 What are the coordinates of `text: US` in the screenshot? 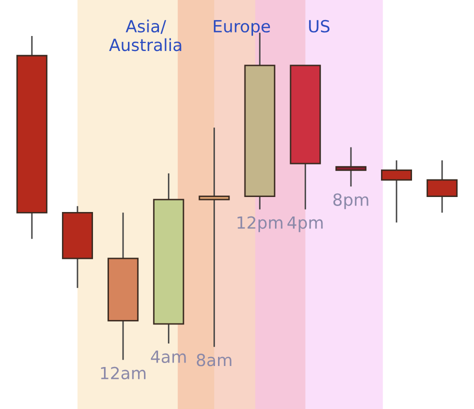 It's located at (319, 26).